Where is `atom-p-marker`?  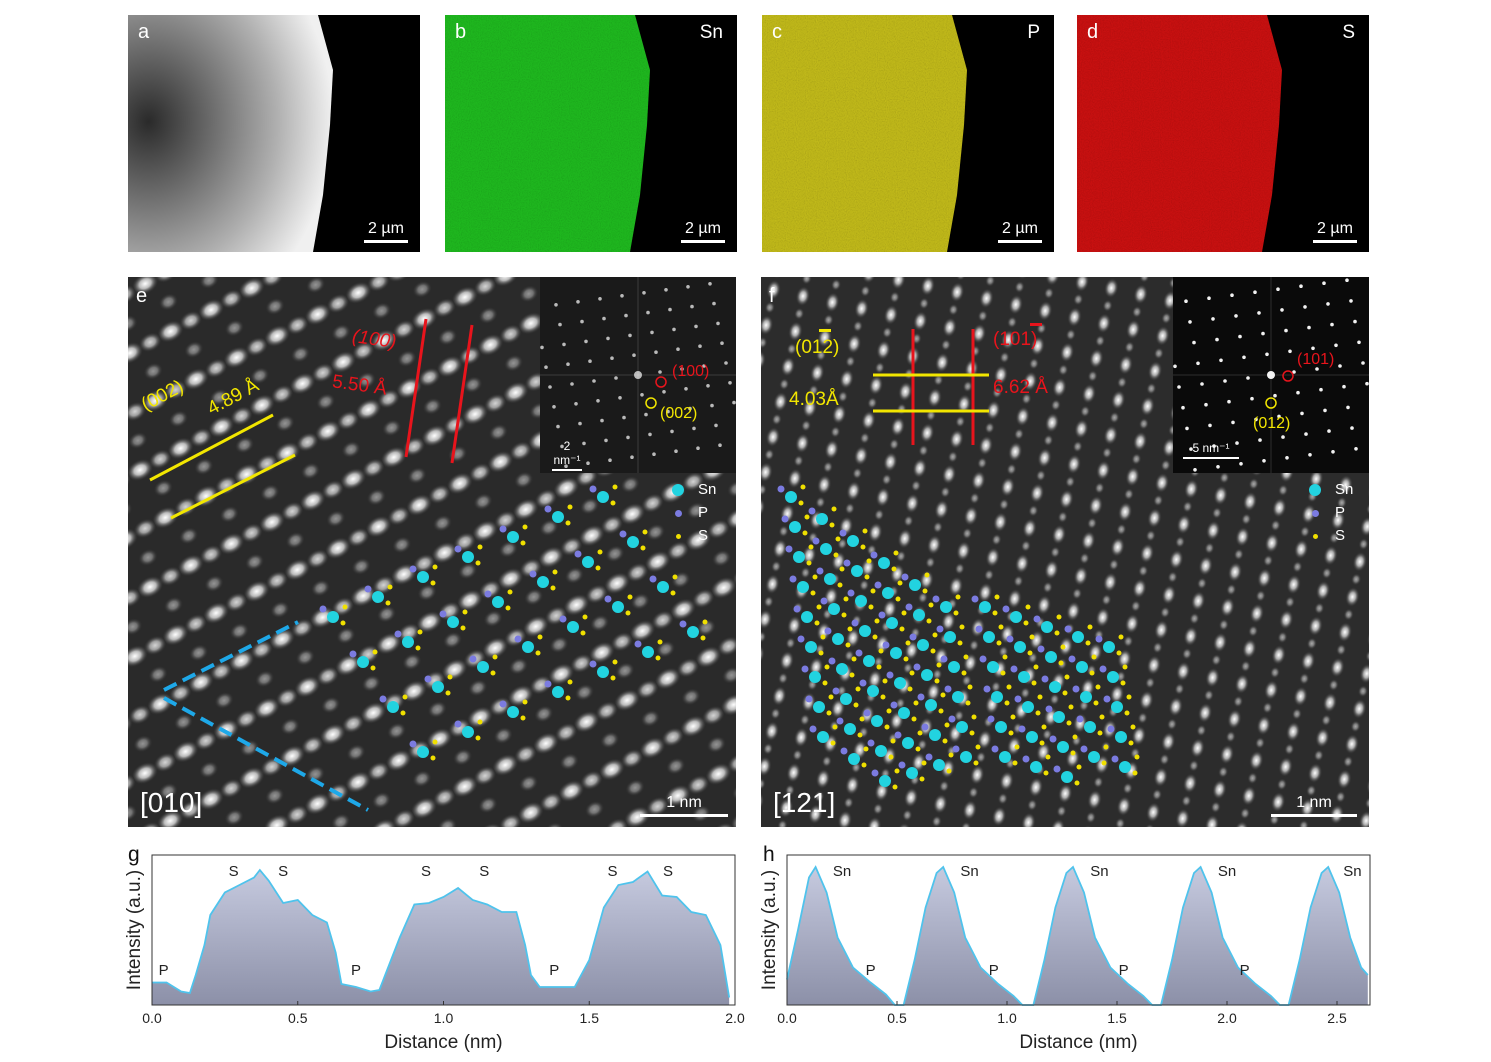 atom-p-marker is located at coordinates (1315, 513).